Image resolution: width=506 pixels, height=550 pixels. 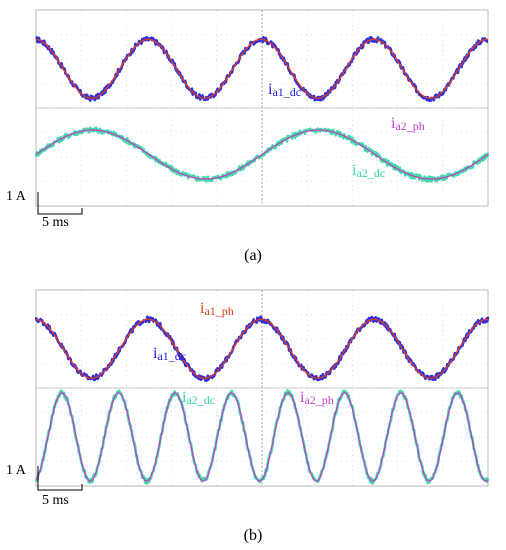 What do you see at coordinates (253, 535) in the screenshot?
I see `panel-label-b: (b)` at bounding box center [253, 535].